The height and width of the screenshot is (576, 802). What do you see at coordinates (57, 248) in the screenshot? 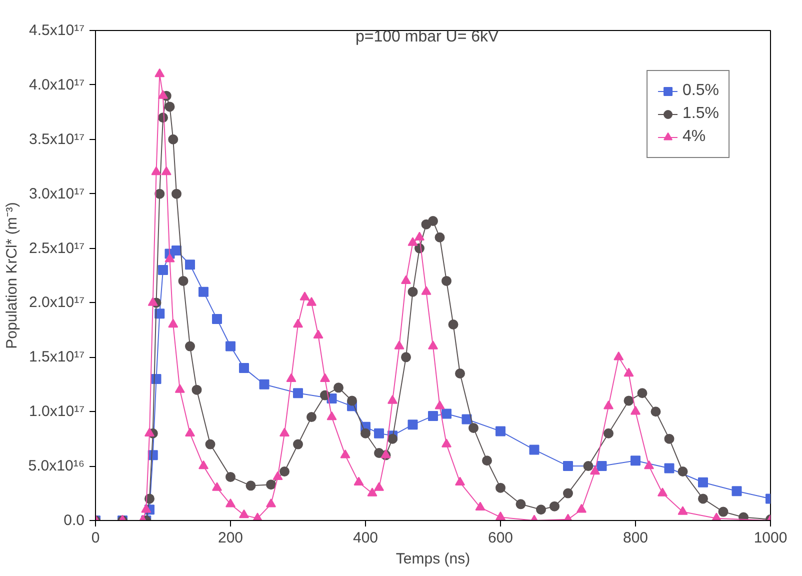
I see `y-tick-label: 2.5x10¹⁷` at bounding box center [57, 248].